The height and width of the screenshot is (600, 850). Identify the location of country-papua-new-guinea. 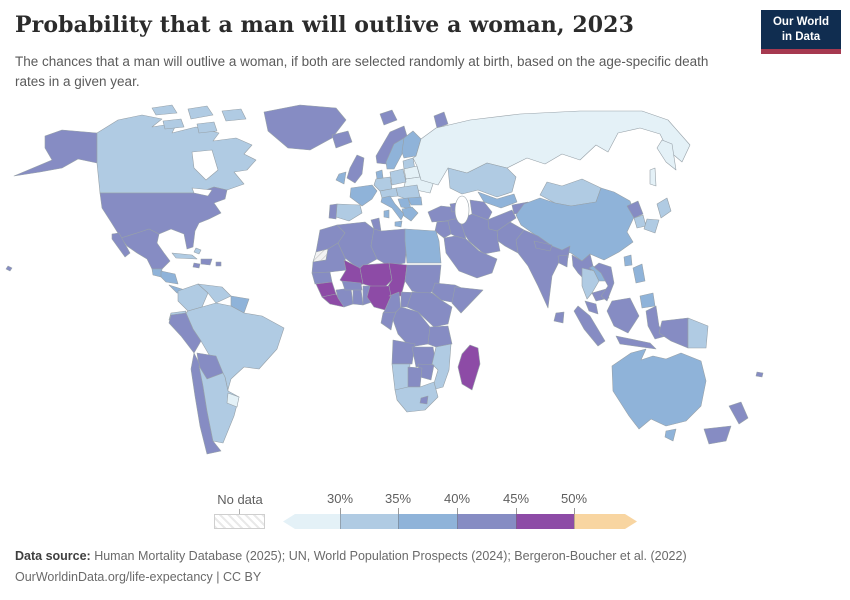
(698, 333).